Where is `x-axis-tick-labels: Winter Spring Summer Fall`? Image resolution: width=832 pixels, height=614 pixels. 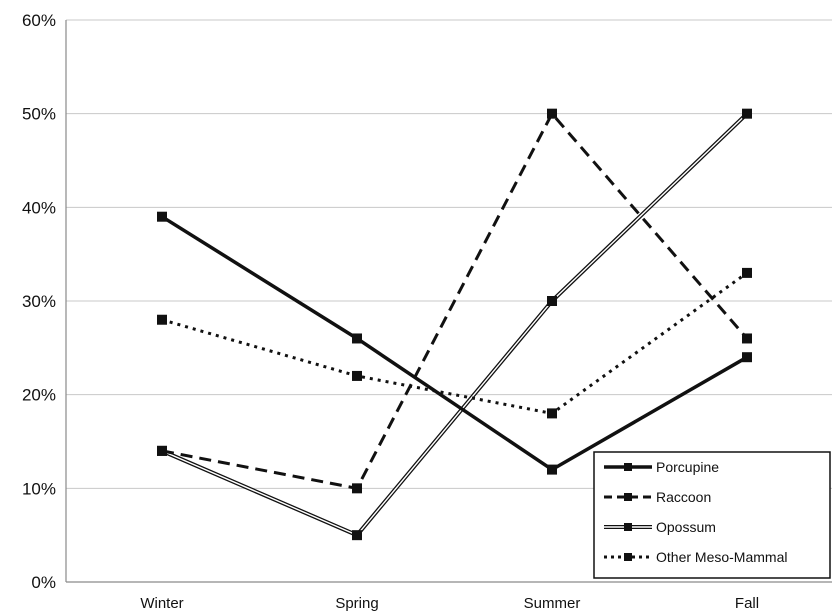 x-axis-tick-labels: Winter Spring Summer Fall is located at coordinates (449, 603).